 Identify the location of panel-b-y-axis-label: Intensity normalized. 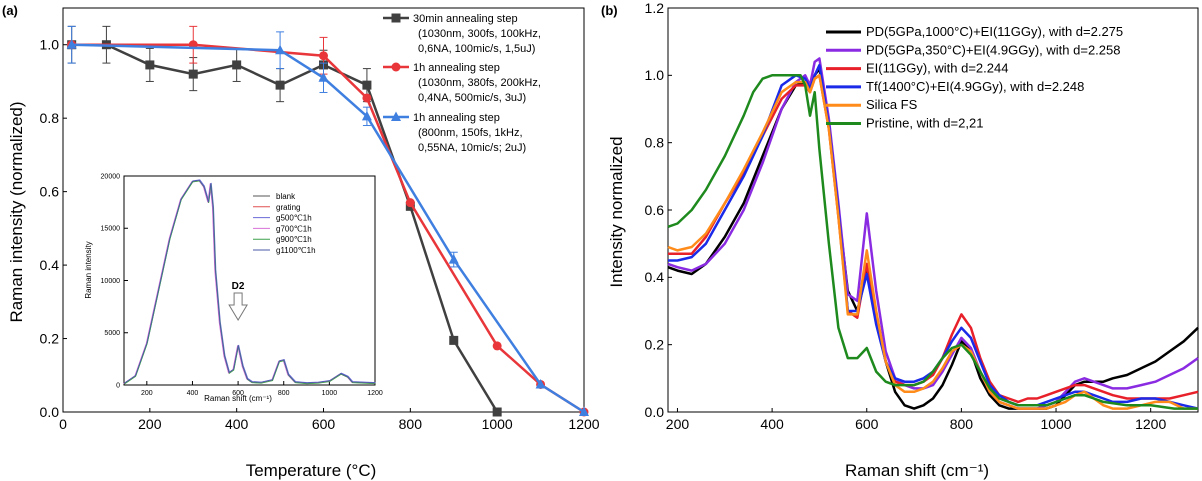
(616, 211).